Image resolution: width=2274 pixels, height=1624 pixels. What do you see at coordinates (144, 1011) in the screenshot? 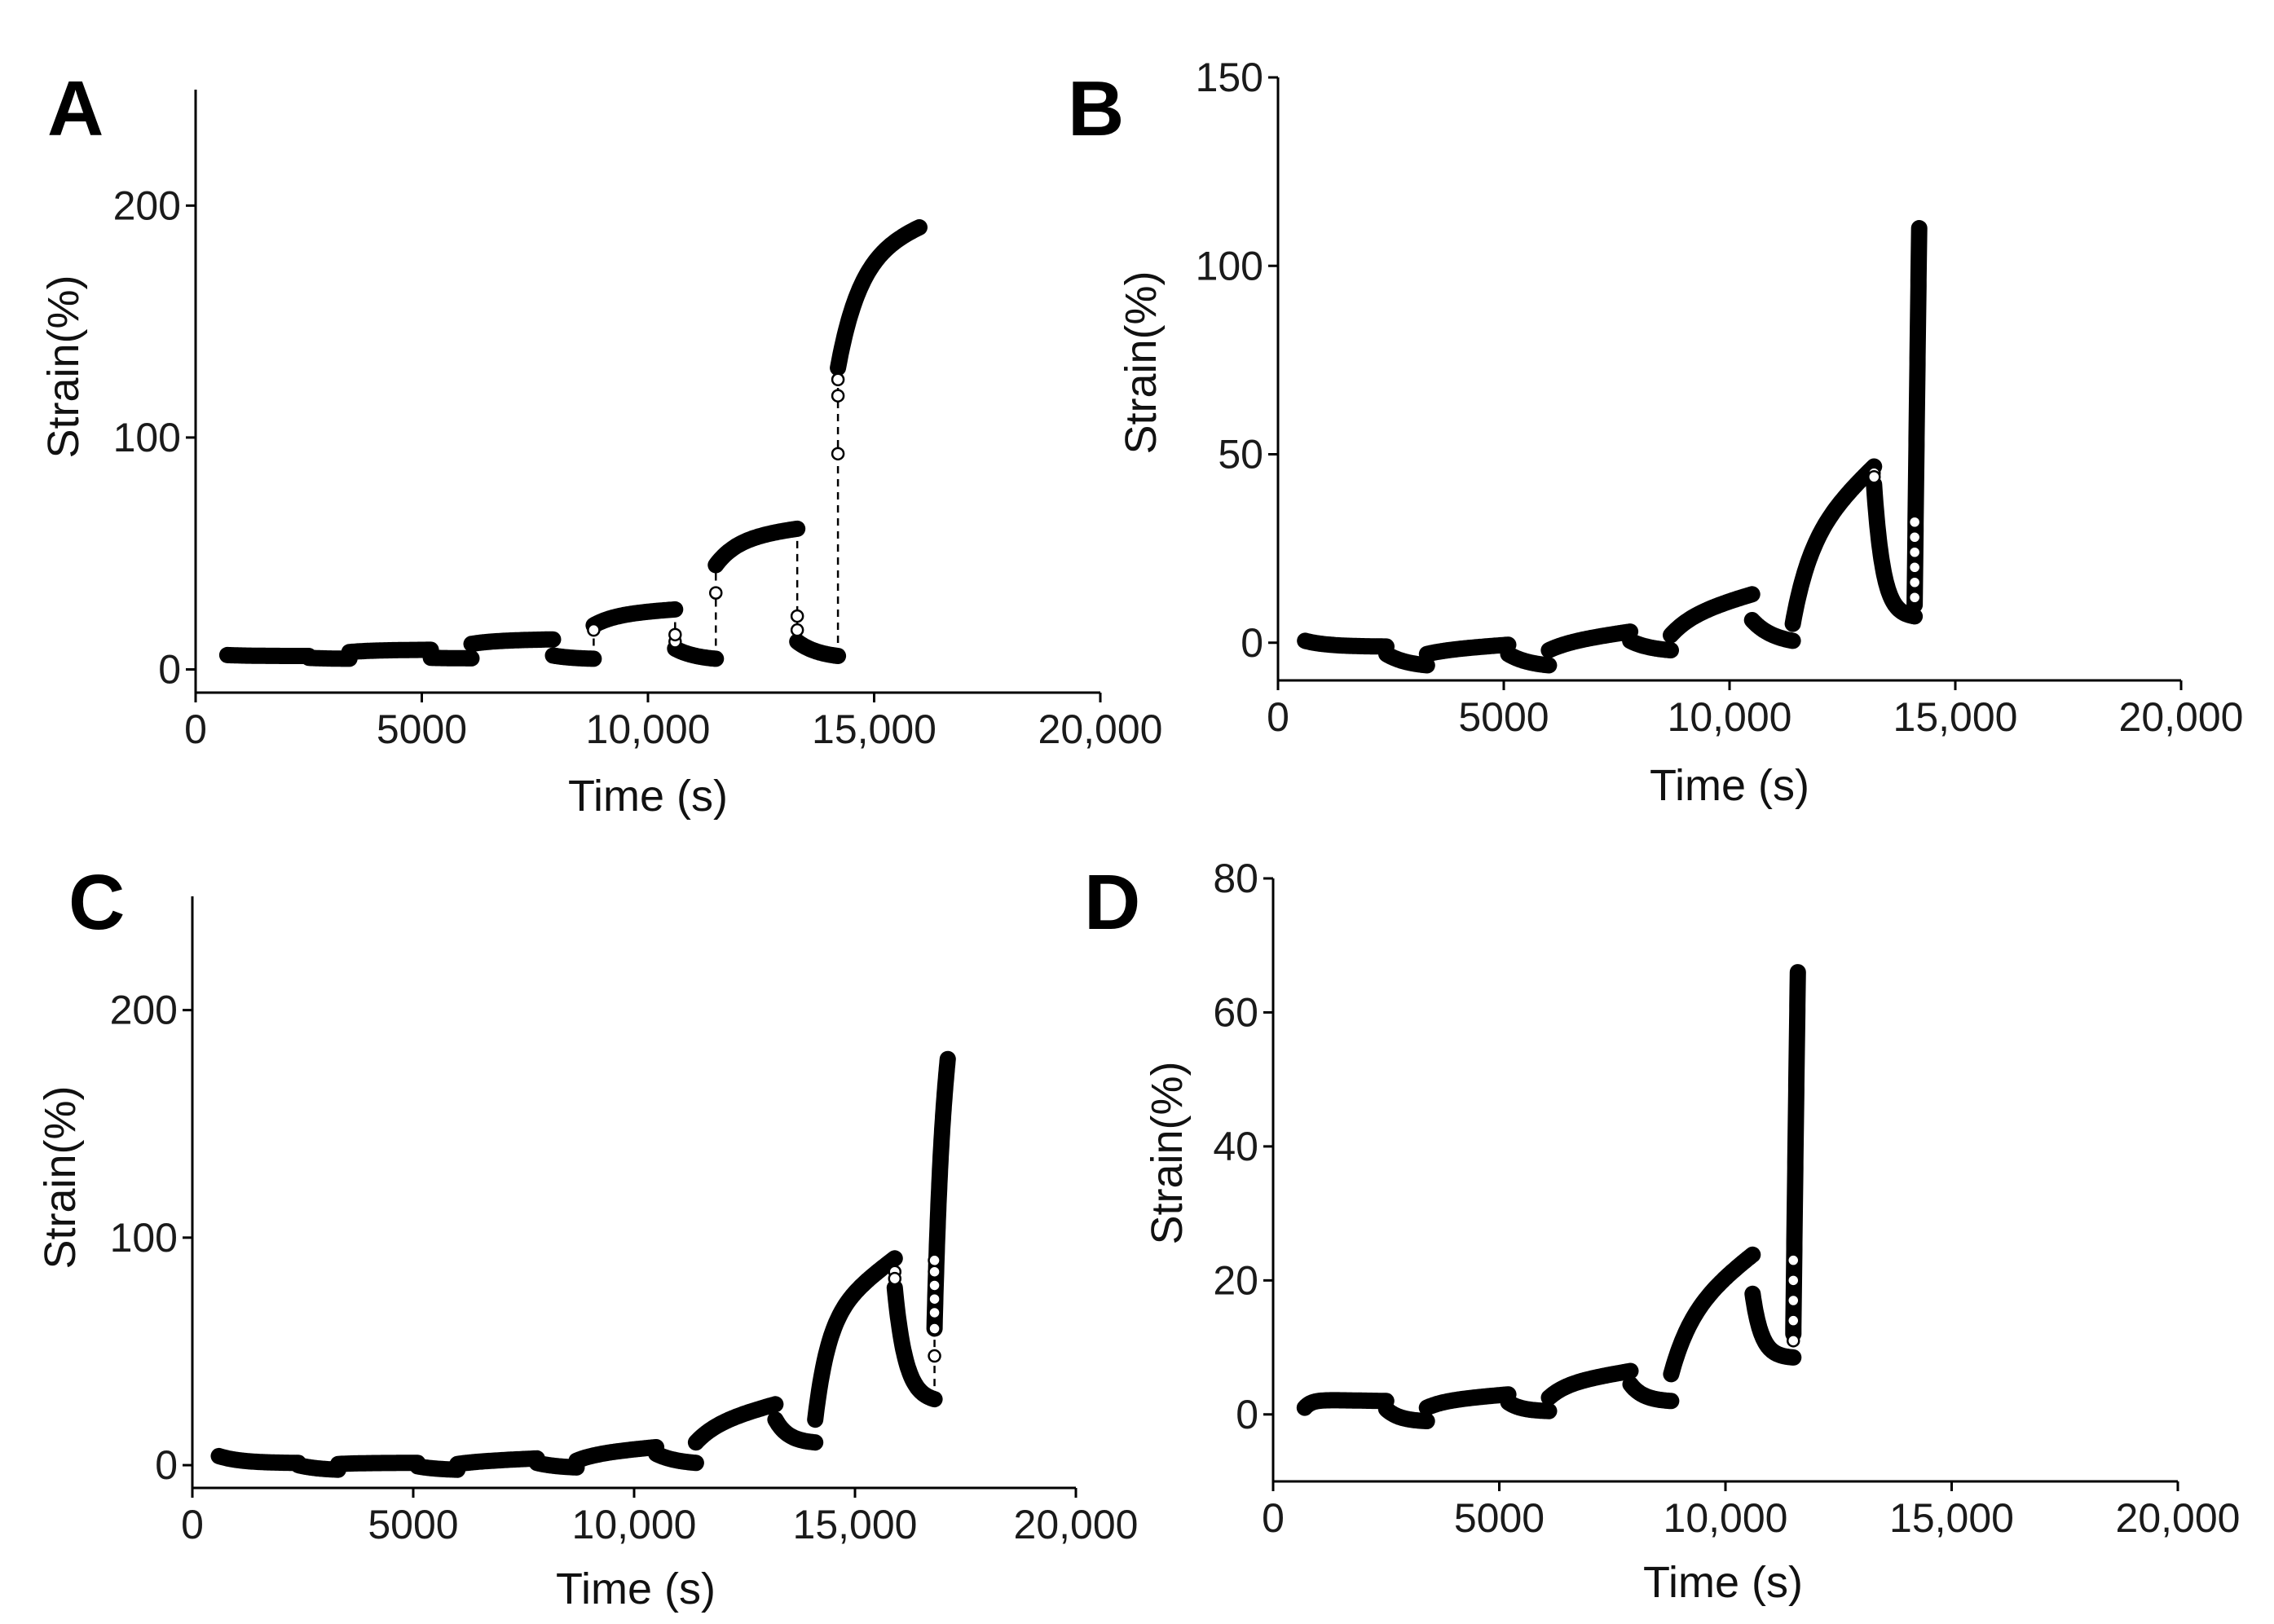
I see `panel-c-y-tick-label: 200` at bounding box center [144, 1011].